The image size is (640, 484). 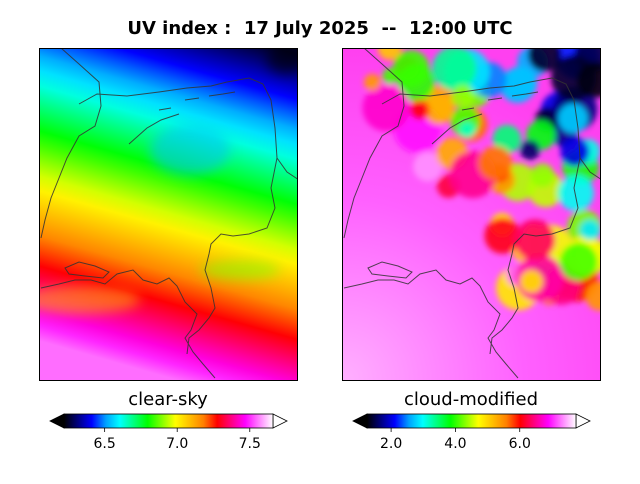 What do you see at coordinates (471, 399) in the screenshot?
I see `cloud-modified-label: cloud-modified` at bounding box center [471, 399].